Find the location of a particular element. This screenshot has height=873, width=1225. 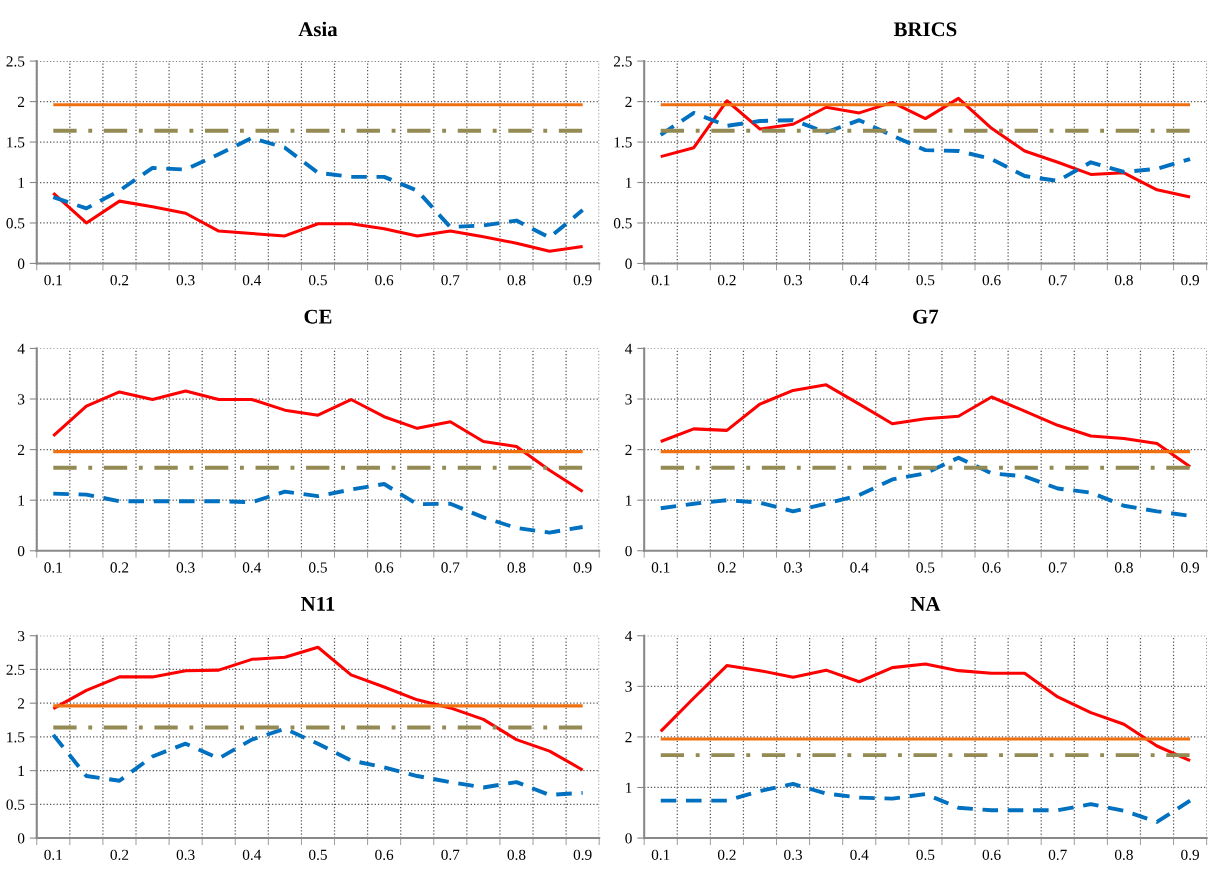

chart-title: G7 is located at coordinates (926, 316).